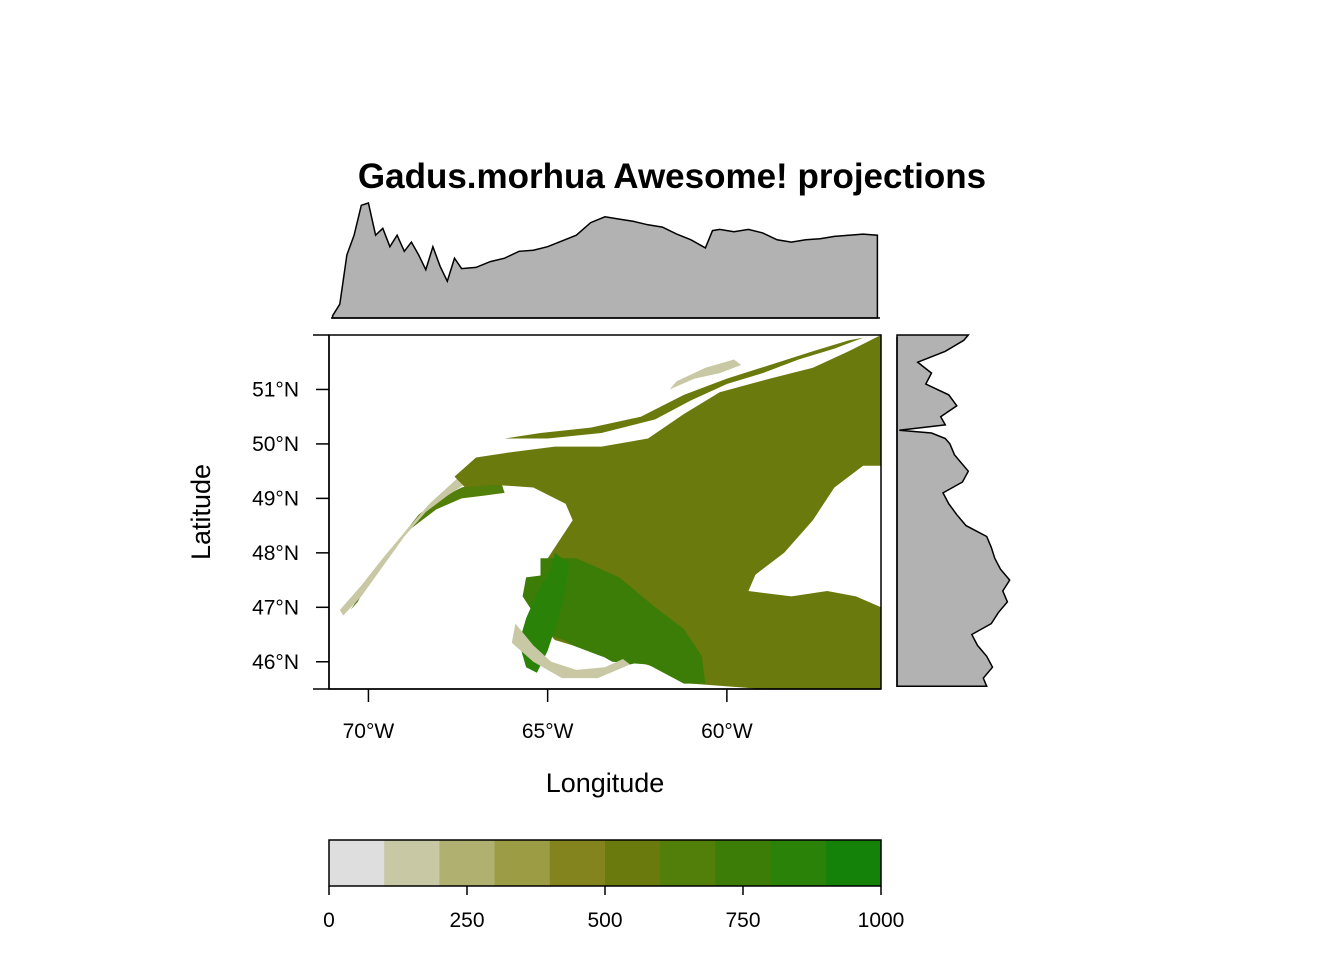  What do you see at coordinates (742, 920) in the screenshot?
I see `colorbar-tick-label: 750` at bounding box center [742, 920].